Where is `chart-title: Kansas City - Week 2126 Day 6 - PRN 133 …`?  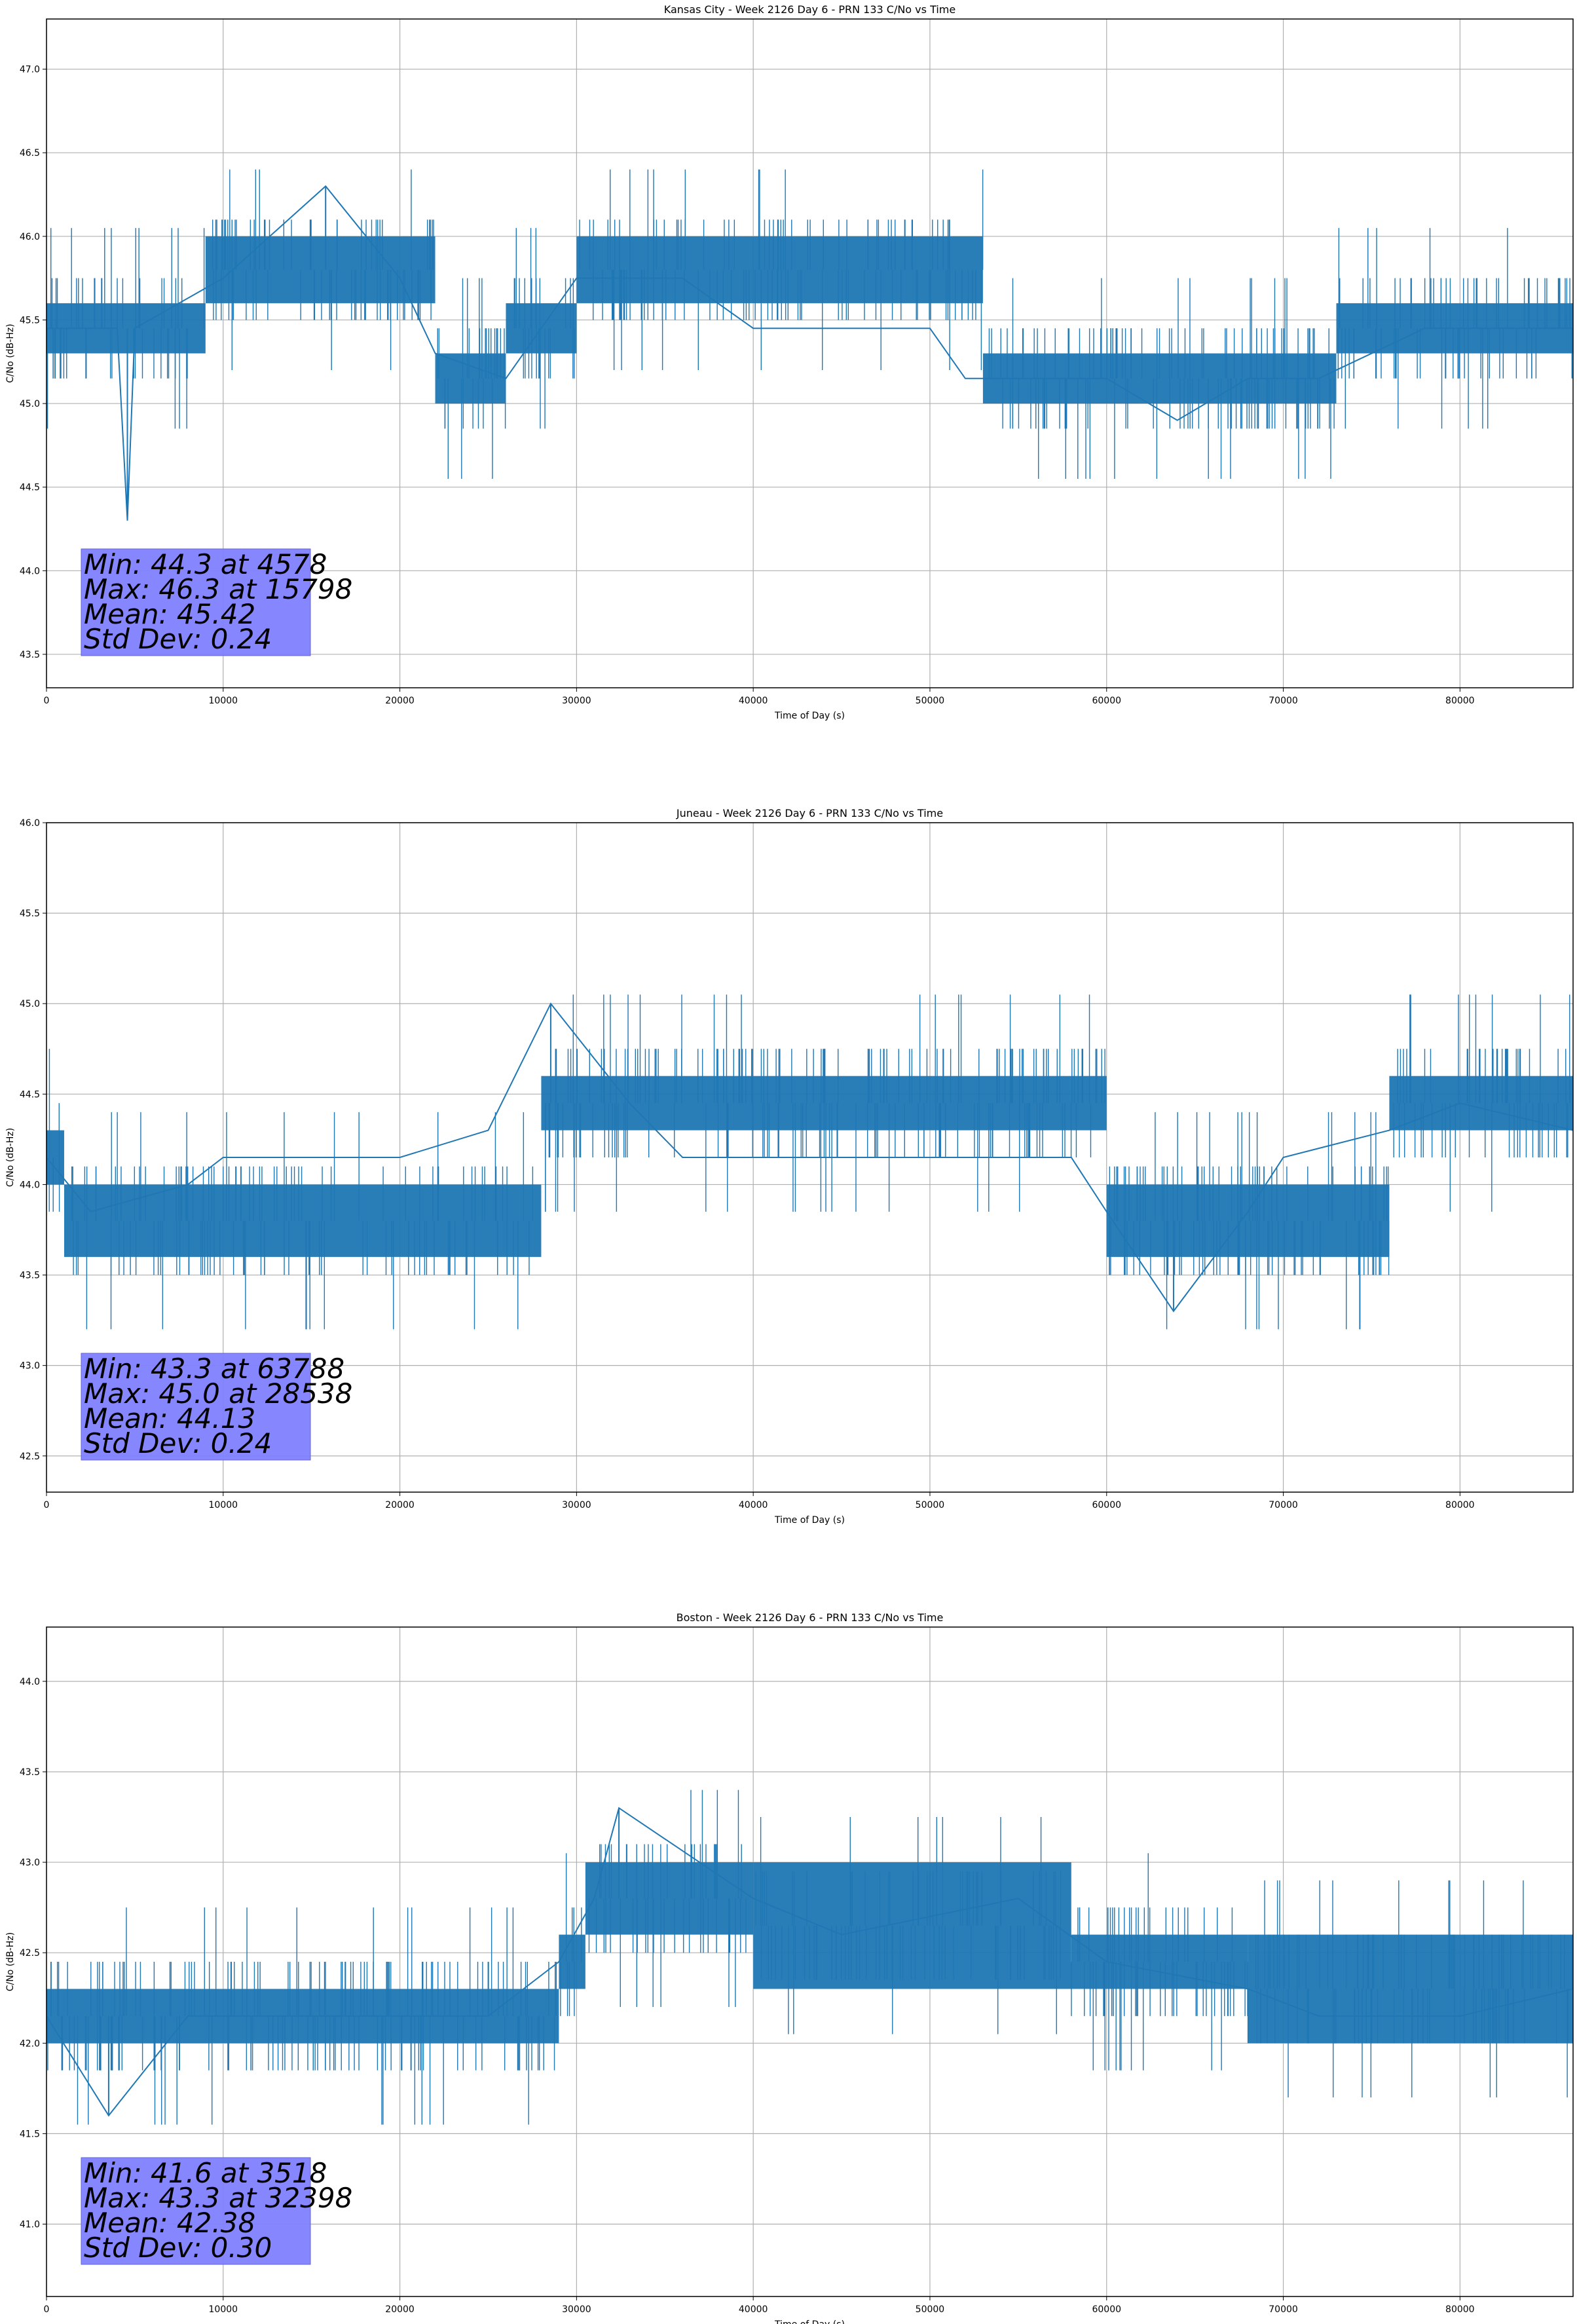 chart-title: Kansas City - Week 2126 Day 6 - PRN 133 … is located at coordinates (809, 9).